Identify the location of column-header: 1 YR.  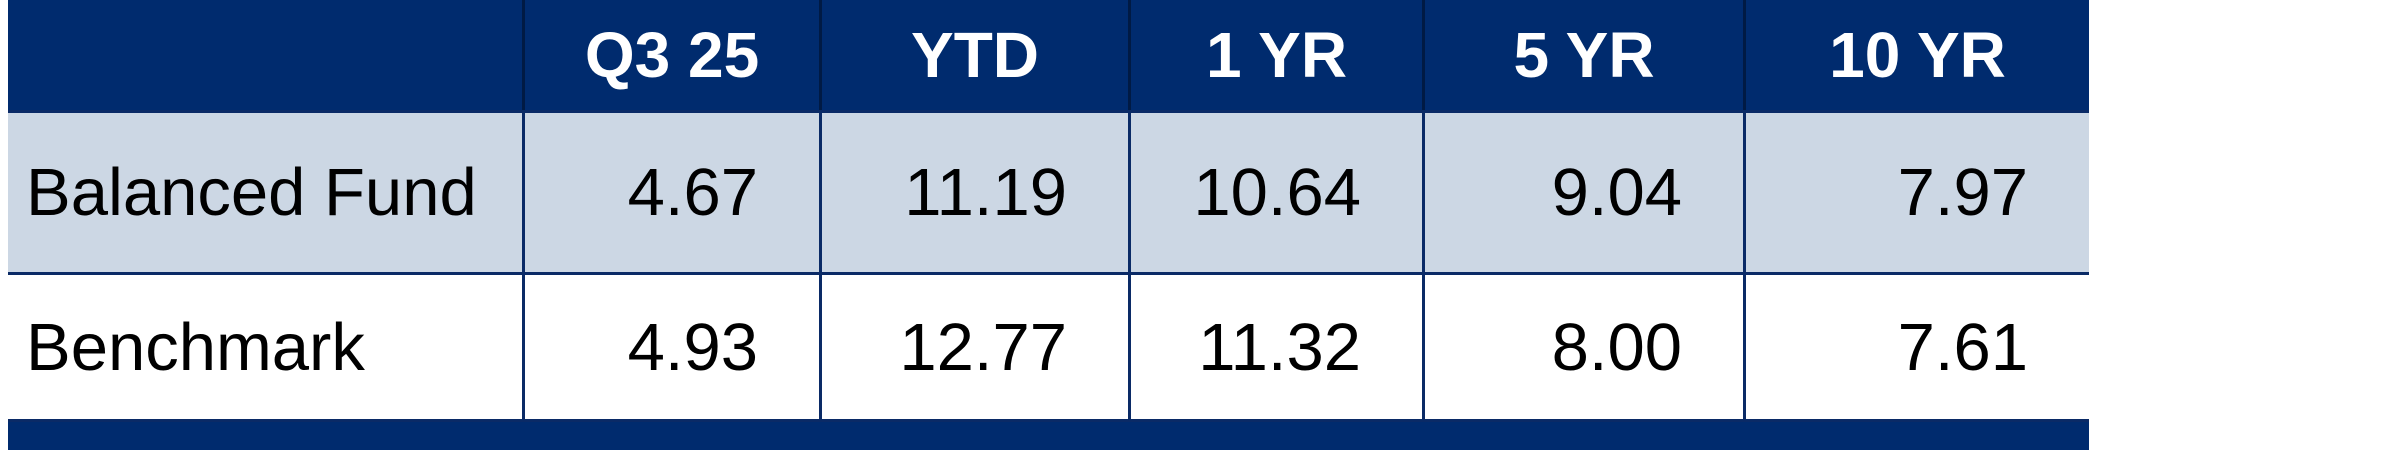
(1278, 55).